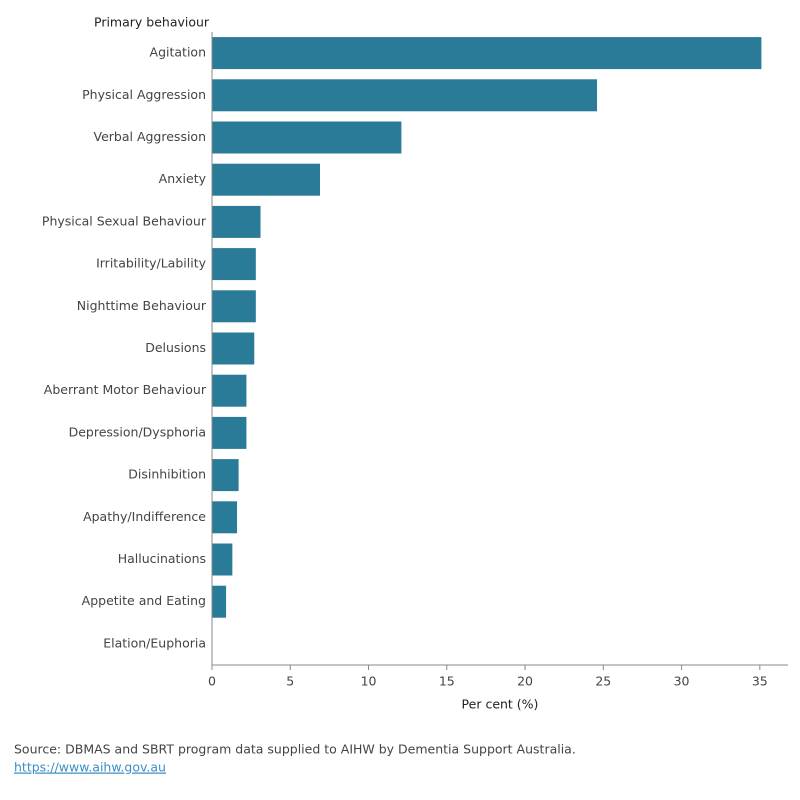 Image resolution: width=800 pixels, height=800 pixels. Describe the element at coordinates (183, 178) in the screenshot. I see `y-tick-label: Anxiety` at that location.